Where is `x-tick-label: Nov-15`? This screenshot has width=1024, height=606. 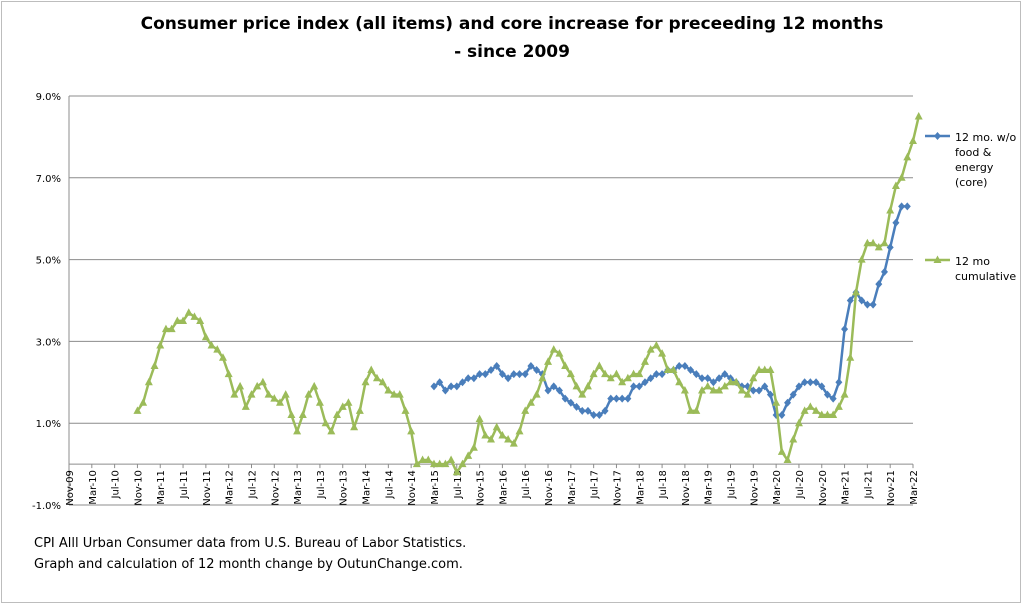 x-tick-label: Nov-15 is located at coordinates (481, 488).